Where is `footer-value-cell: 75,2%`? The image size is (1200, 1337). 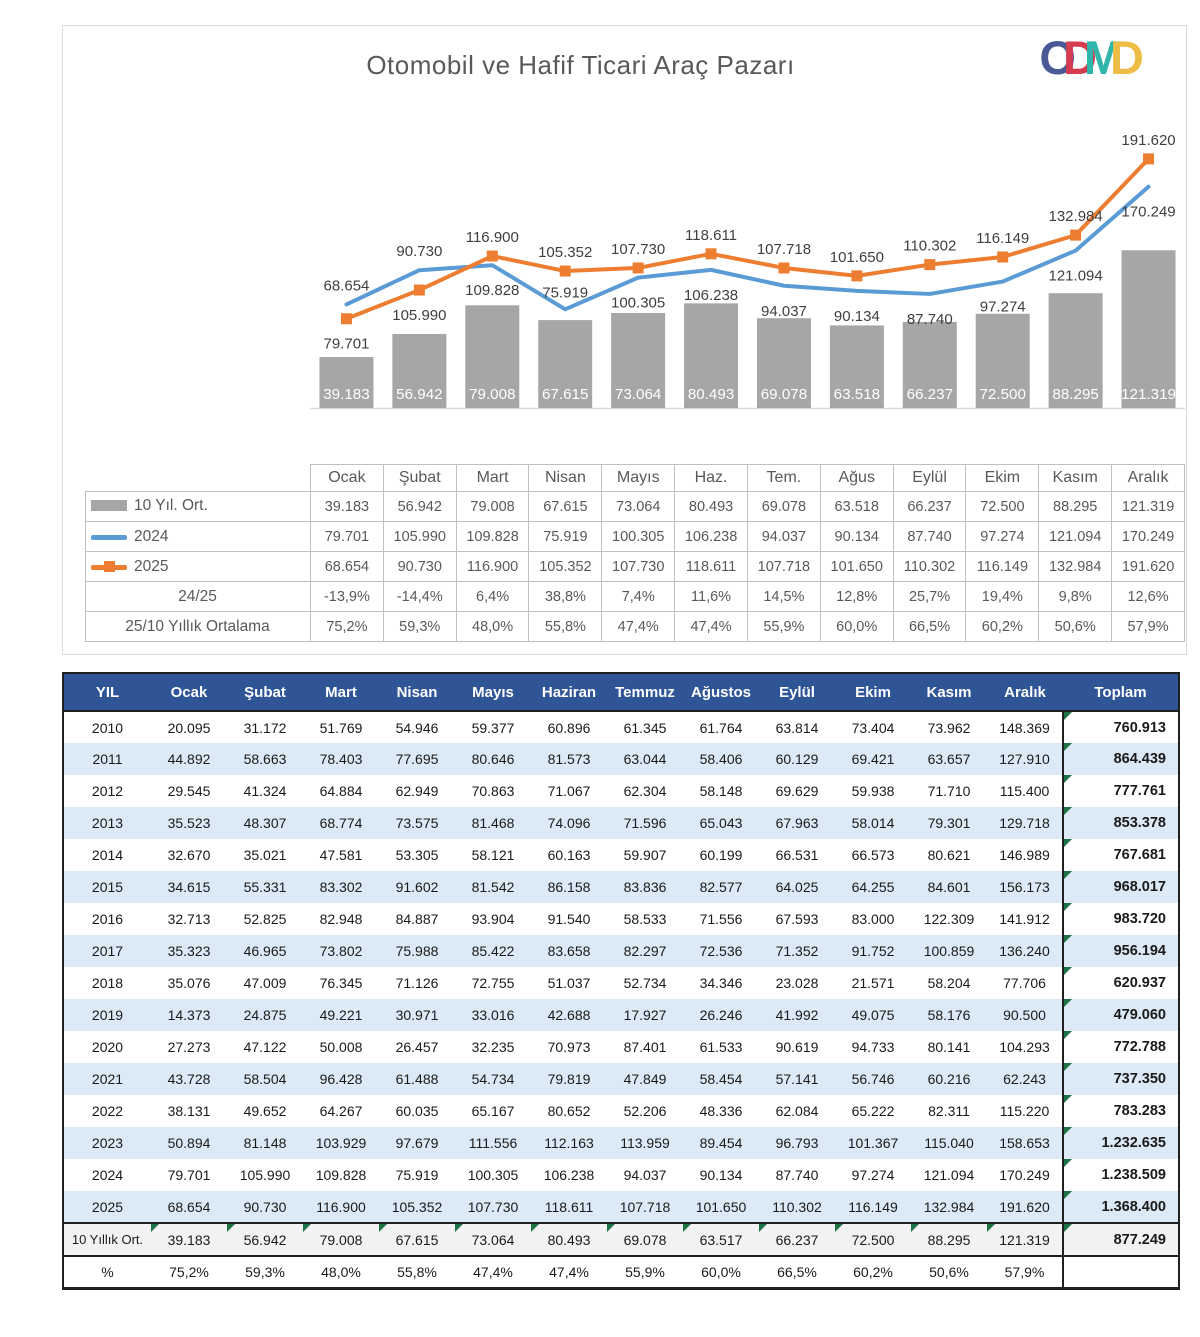 footer-value-cell: 75,2% is located at coordinates (189, 1271).